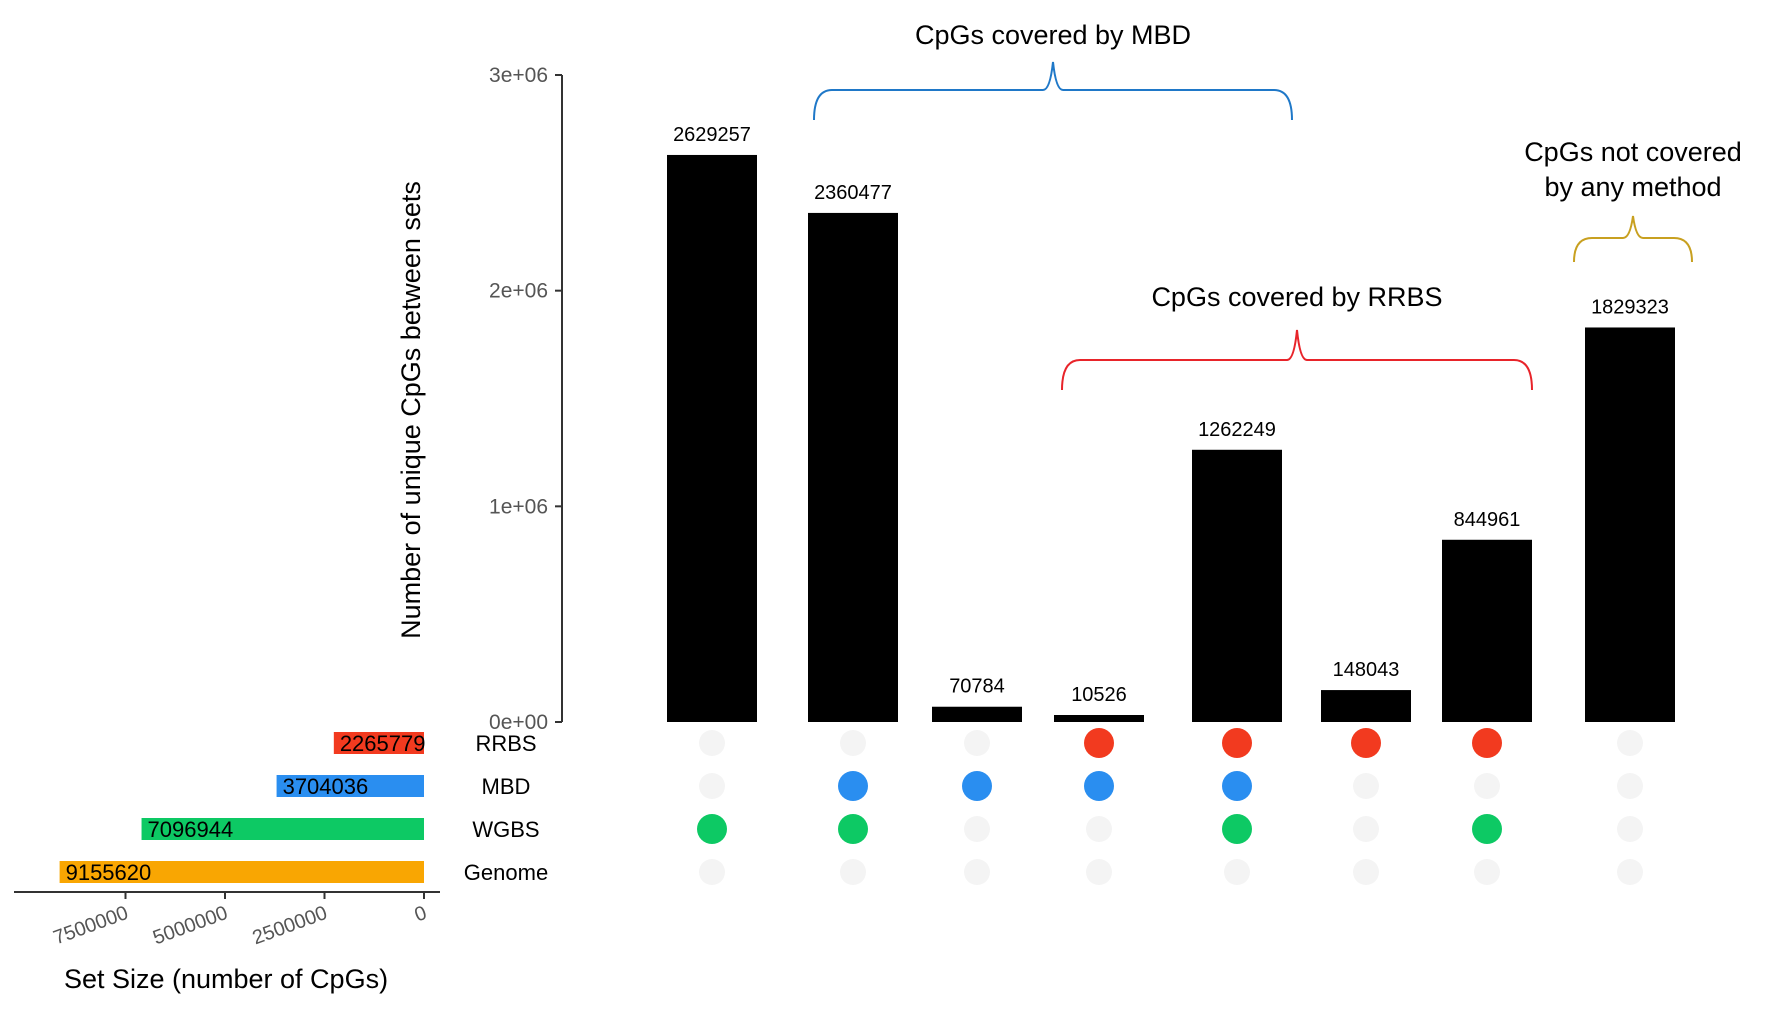 Image resolution: width=1773 pixels, height=1012 pixels. I want to click on bar-value-label: 70784, so click(977, 687).